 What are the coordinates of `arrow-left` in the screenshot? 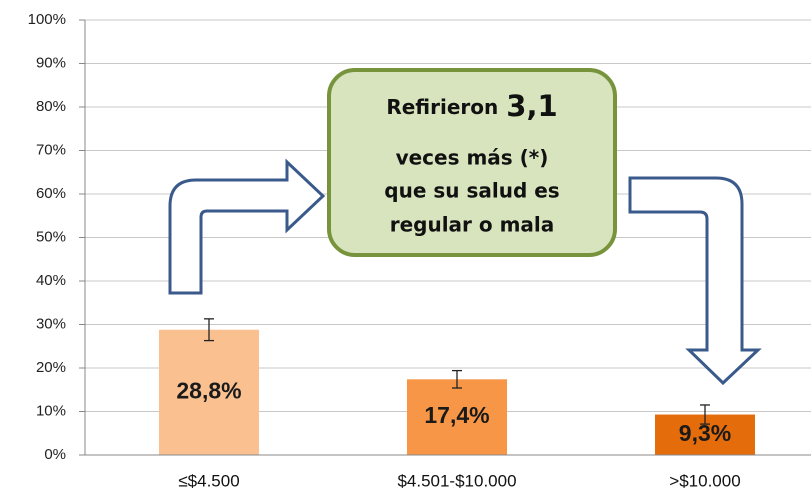 It's located at (247, 226).